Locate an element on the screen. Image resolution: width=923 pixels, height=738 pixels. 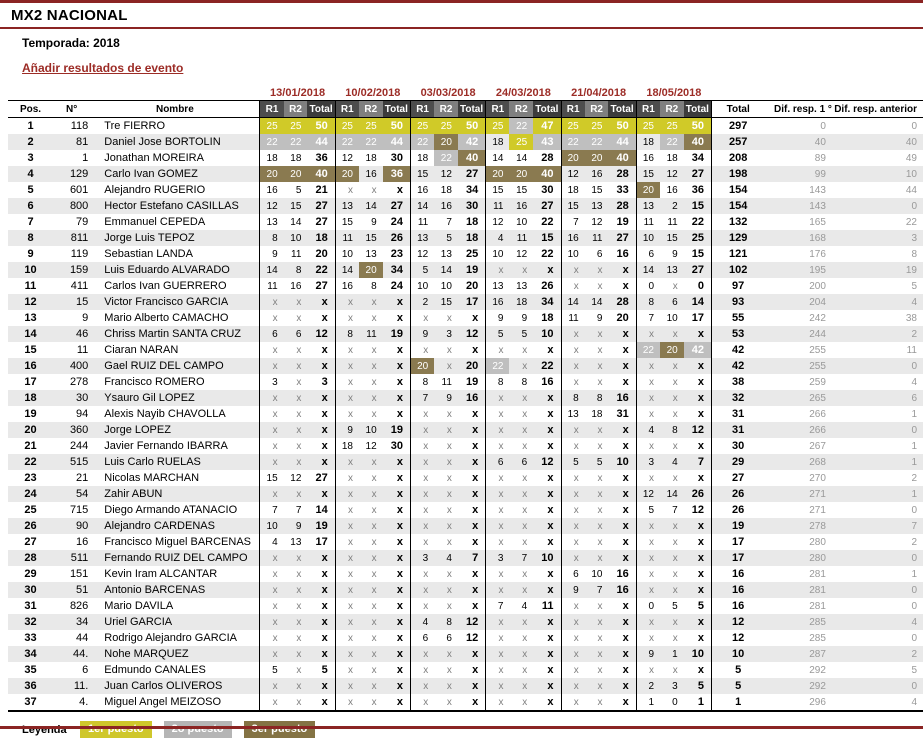
position-cell: 21 is located at coordinates (30, 446).